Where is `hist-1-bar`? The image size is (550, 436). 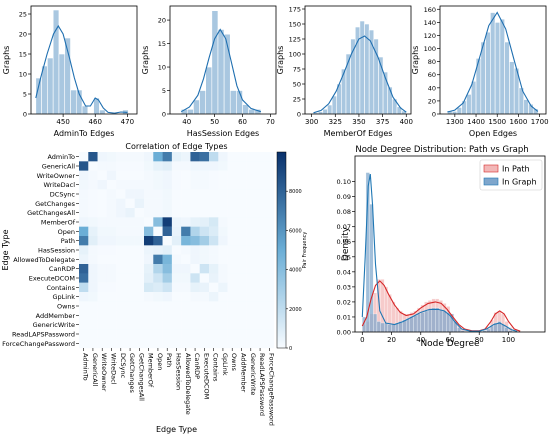
hist-1-bar is located at coordinates (102, 112).